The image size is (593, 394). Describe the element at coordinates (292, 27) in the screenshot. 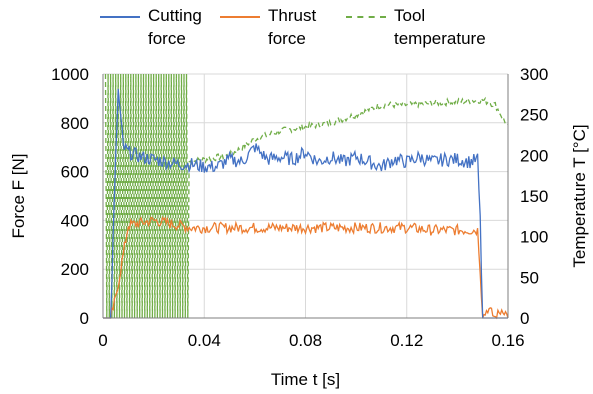

I see `legend-label-thrust-force: Thrust force` at that location.